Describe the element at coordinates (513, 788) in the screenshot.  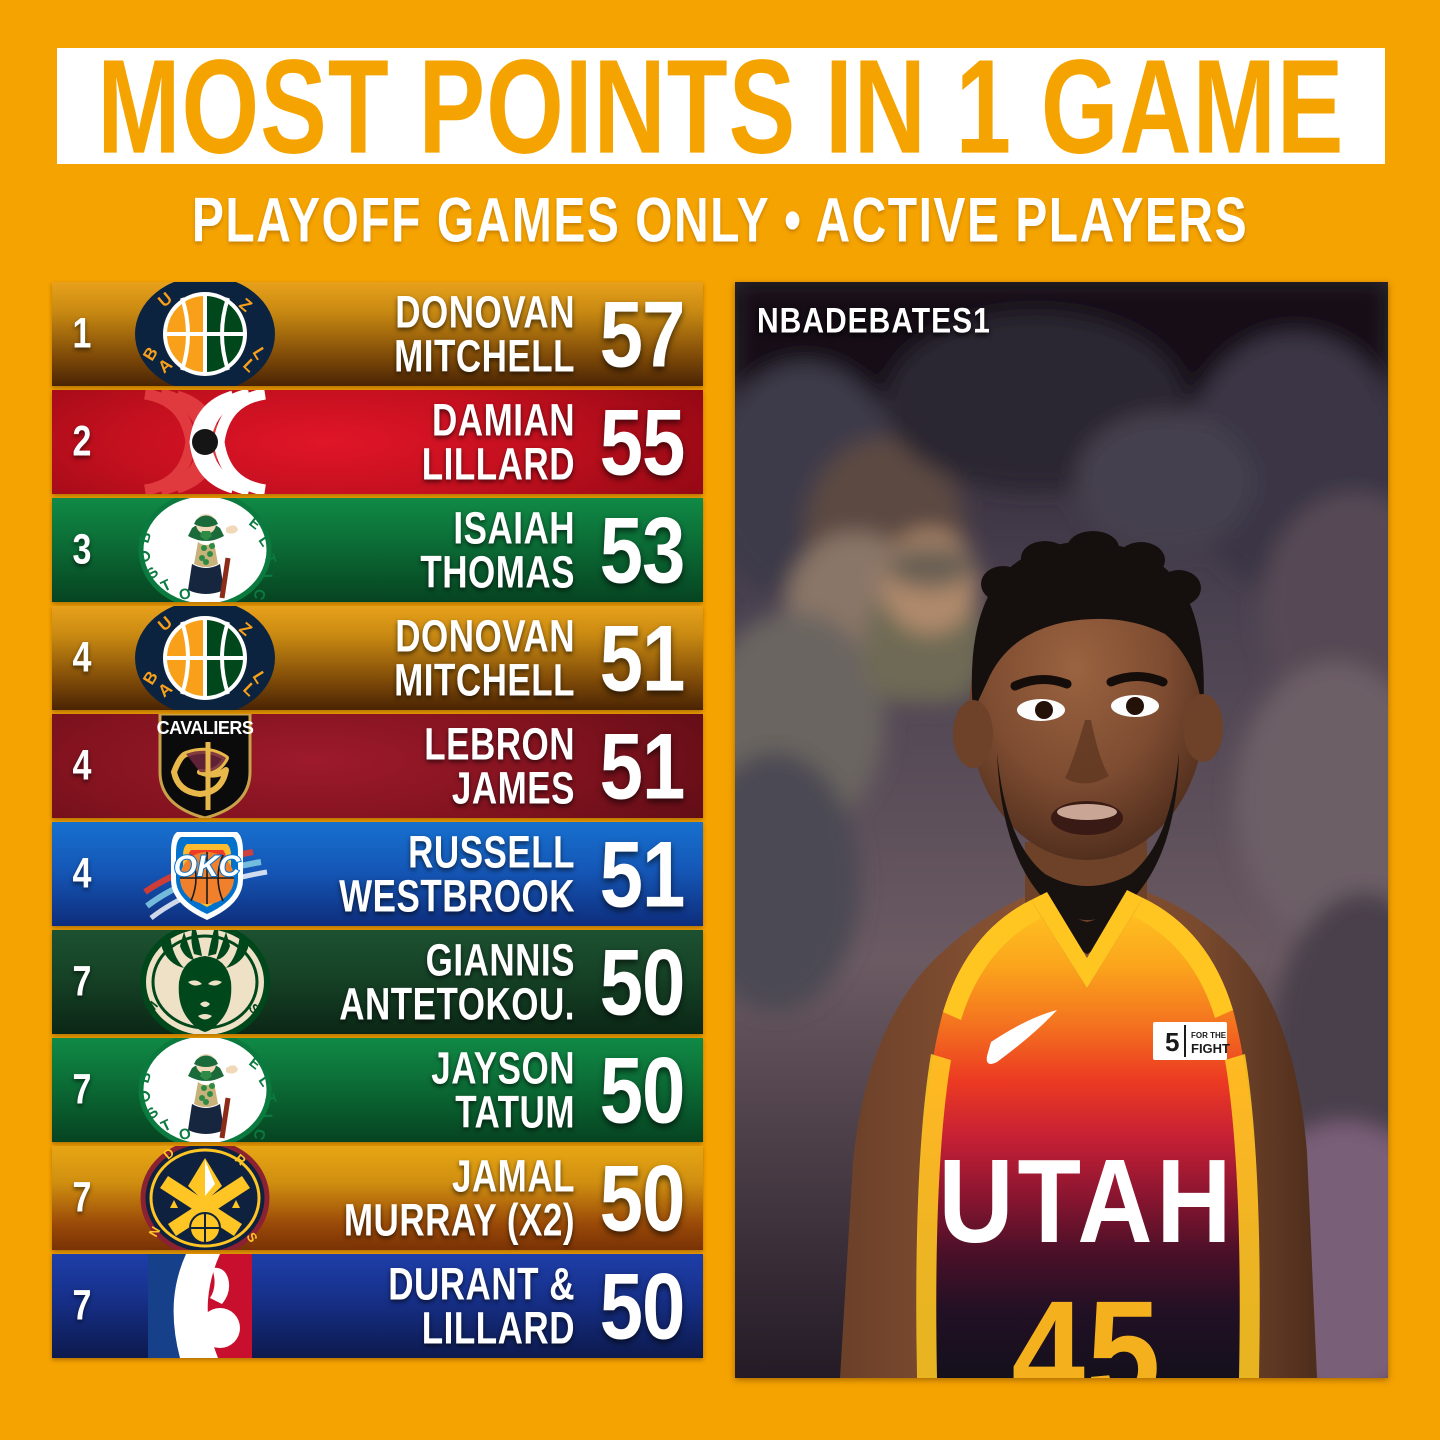
I see `player-name-line2: JAMES` at that location.